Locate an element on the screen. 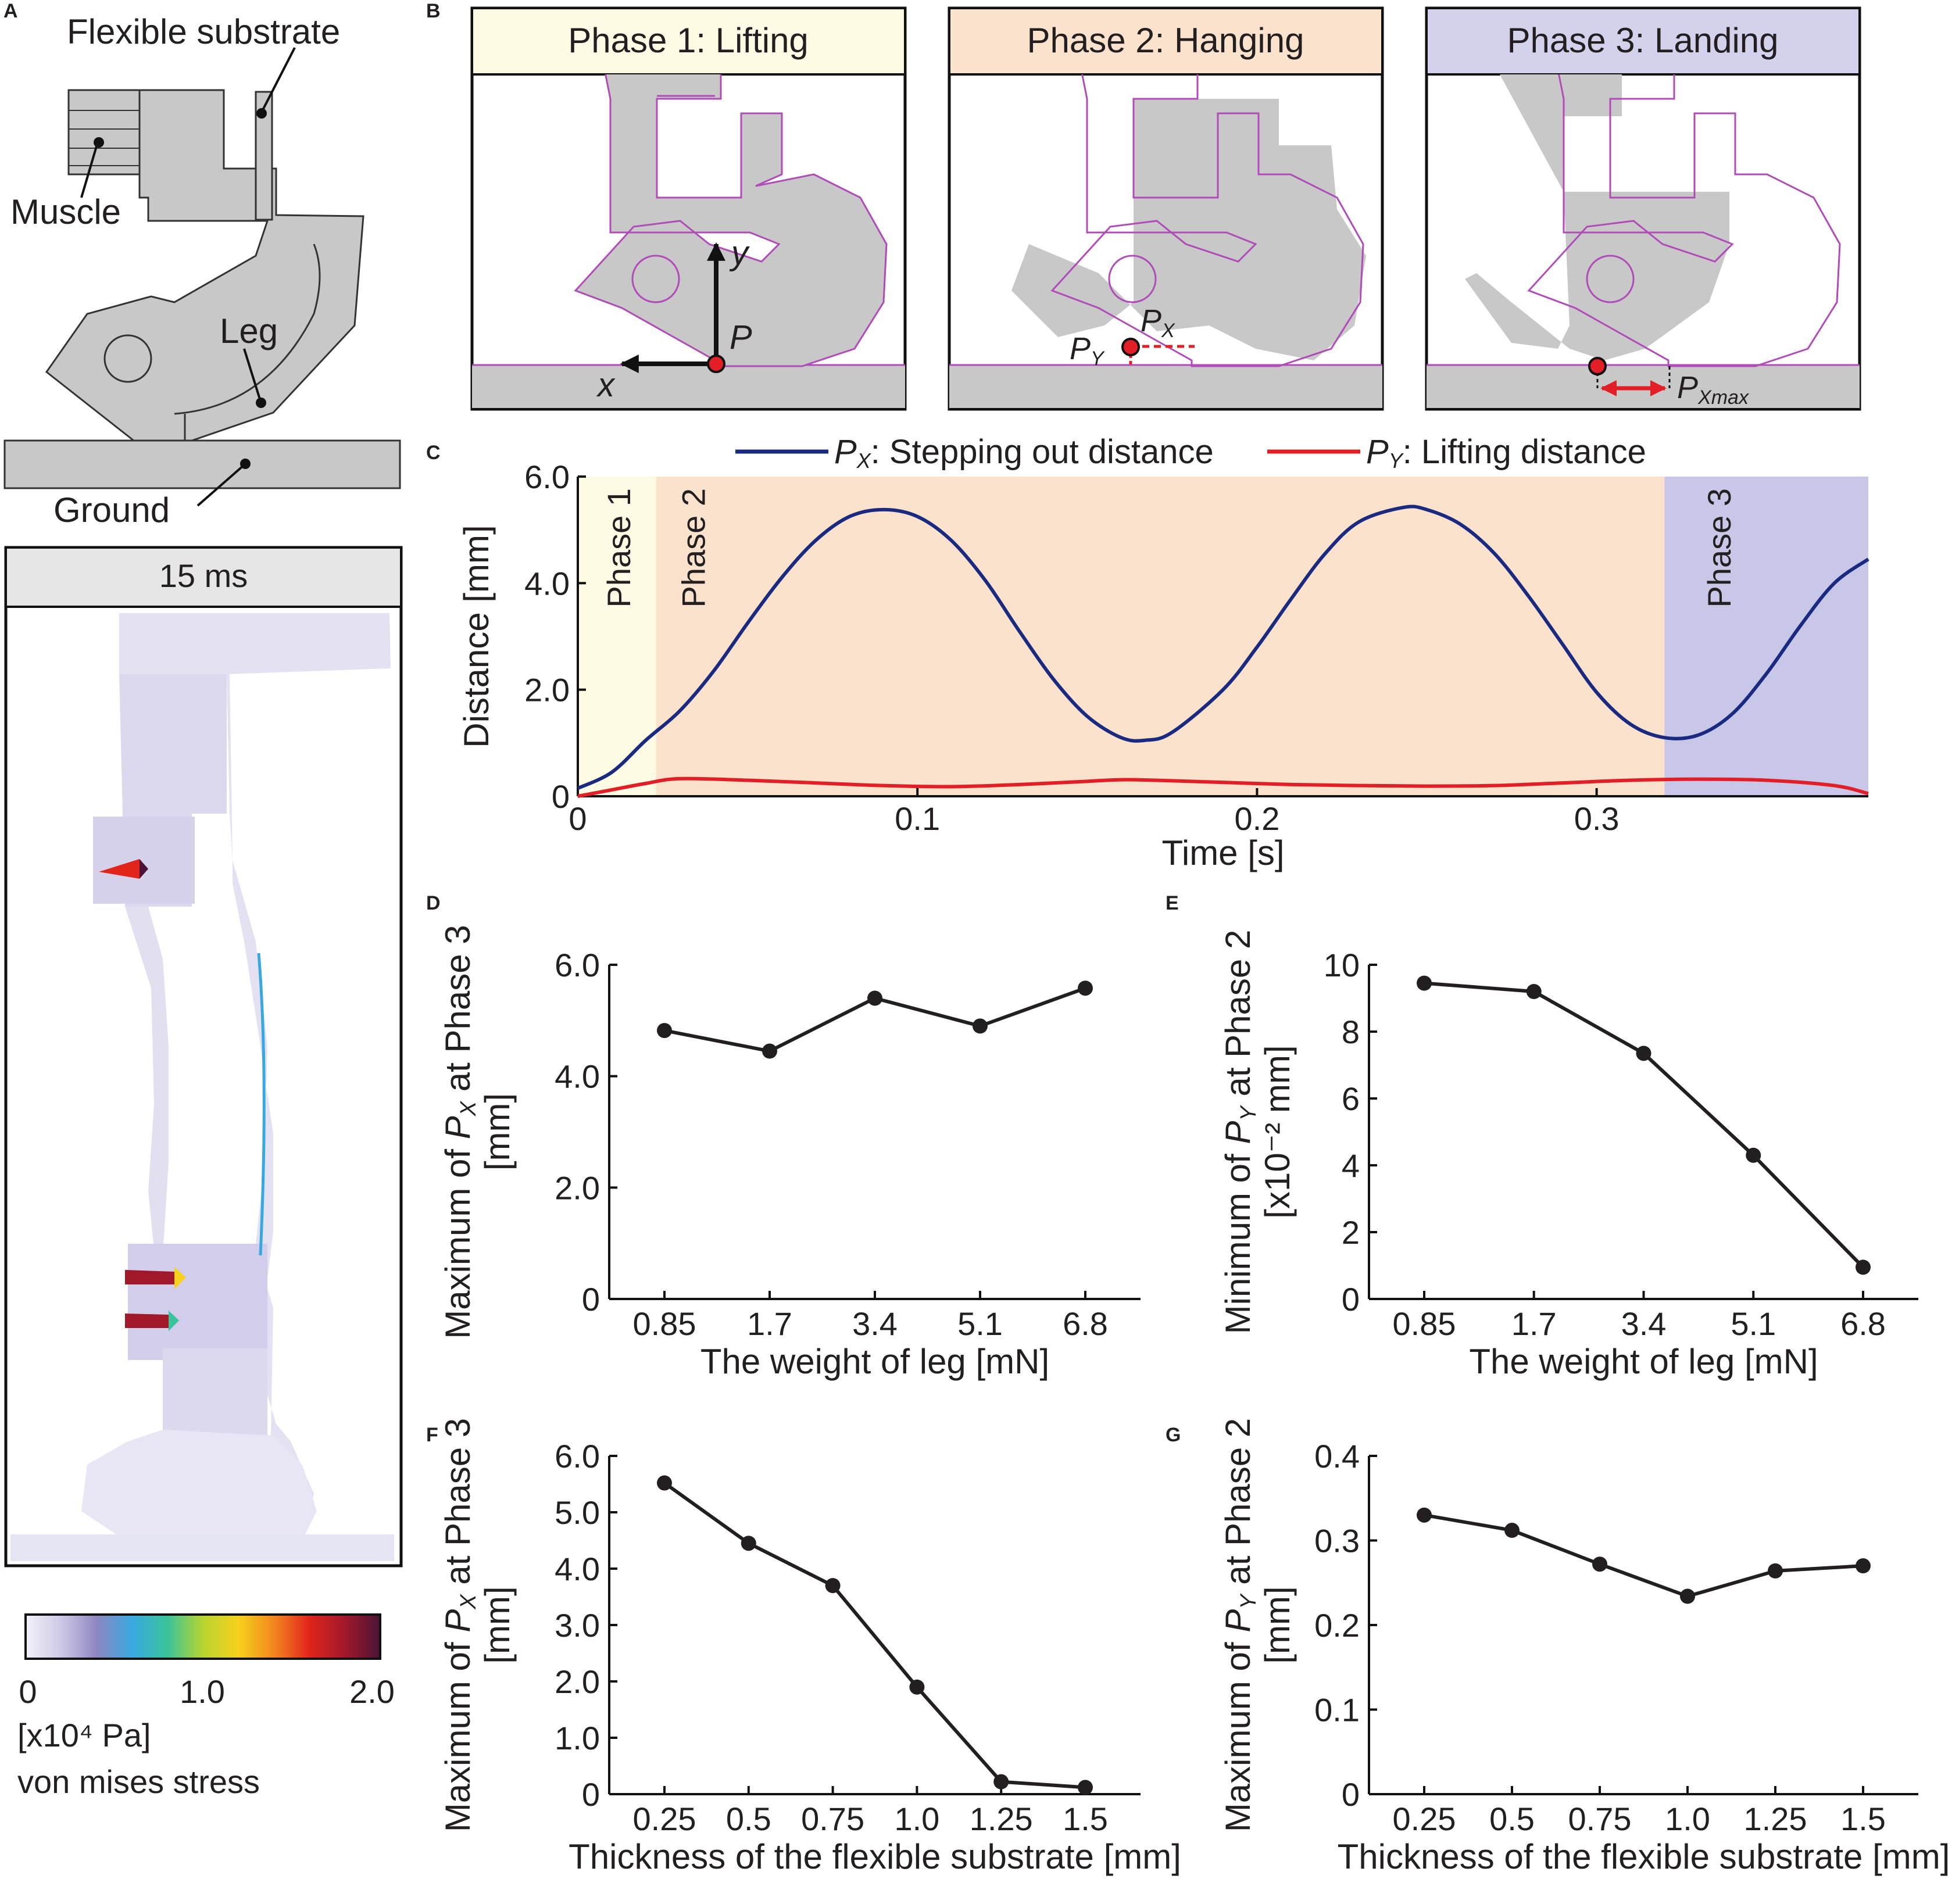 Image resolution: width=1959 pixels, height=1904 pixels. colorbar-unit: [x10⁴ Pa] is located at coordinates (84, 1735).